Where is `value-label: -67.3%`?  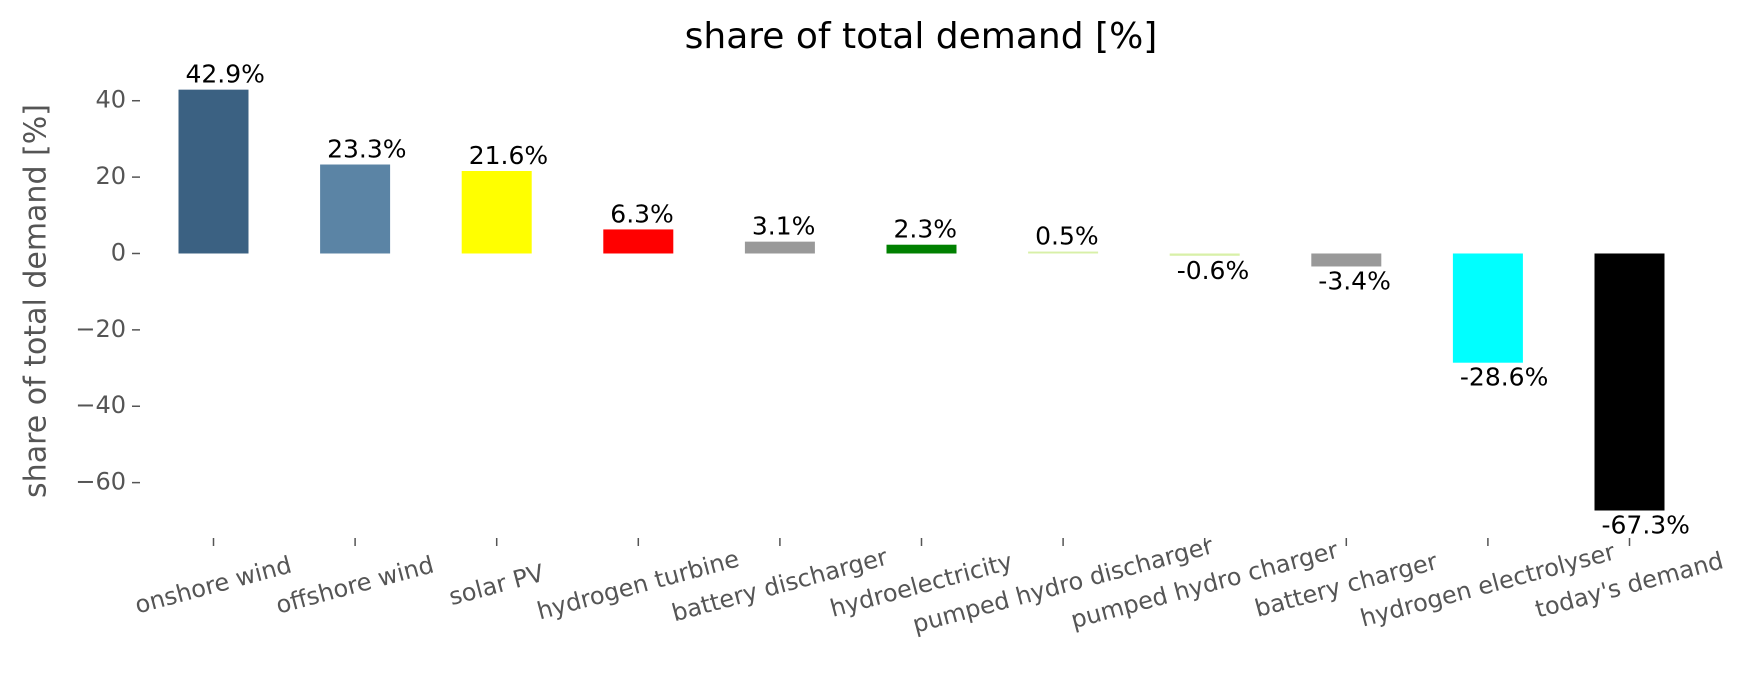
value-label: -67.3% is located at coordinates (1646, 525).